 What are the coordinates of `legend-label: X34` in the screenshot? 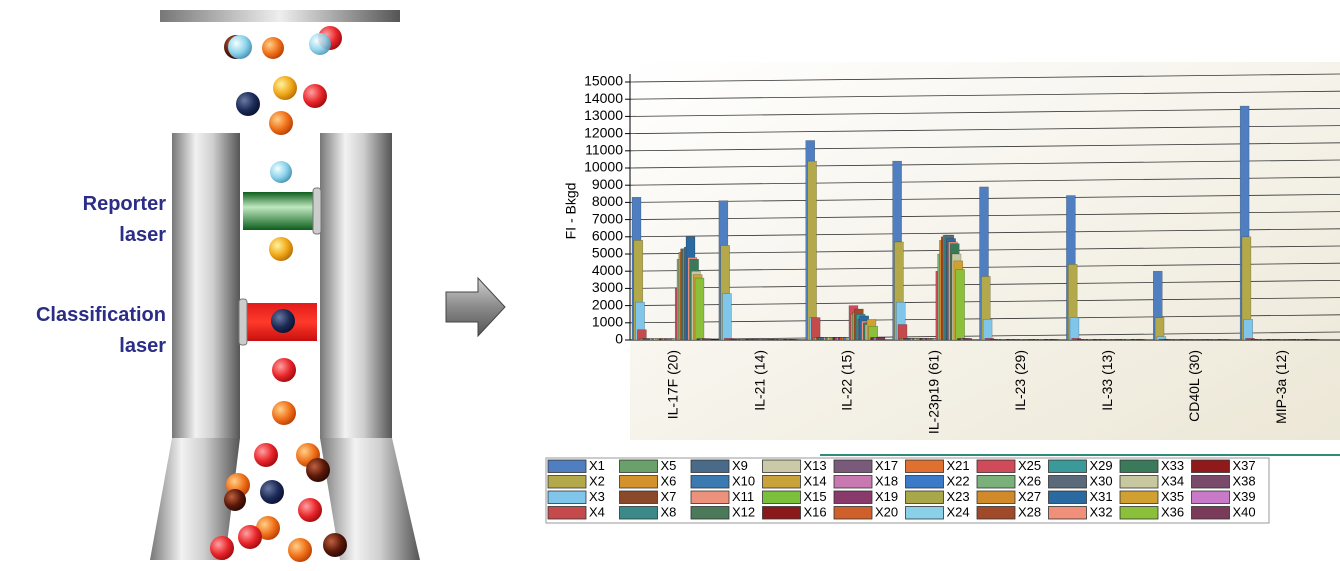 It's located at (1172, 481).